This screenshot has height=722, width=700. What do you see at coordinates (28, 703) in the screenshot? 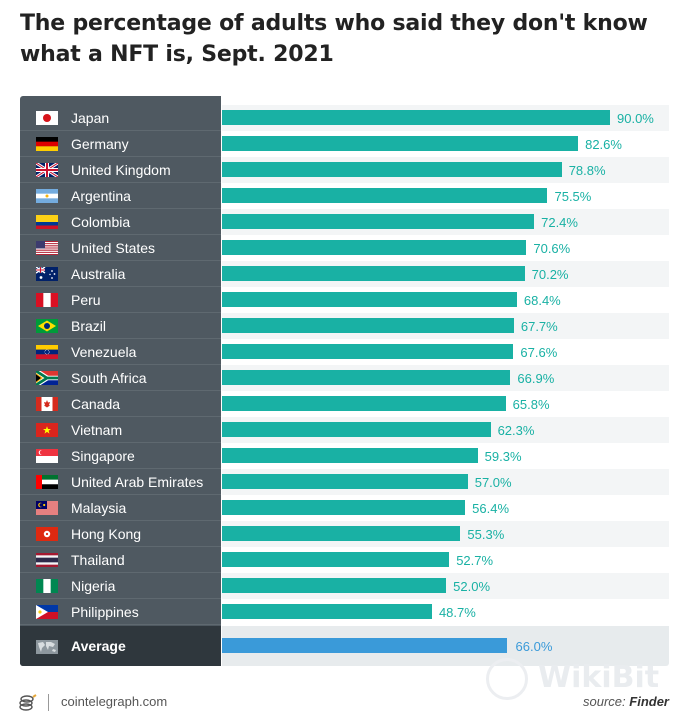
I see `cointelegraph-logo-icon` at bounding box center [28, 703].